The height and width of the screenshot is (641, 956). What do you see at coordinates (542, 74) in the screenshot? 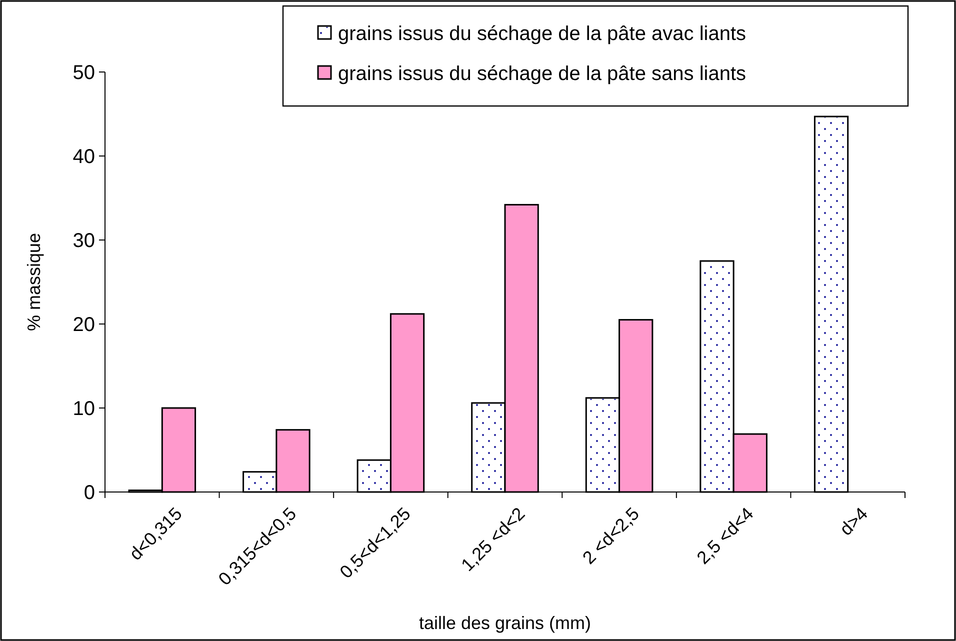
I see `legend-label: grains issus du séchage de la pâte sans liants` at bounding box center [542, 74].